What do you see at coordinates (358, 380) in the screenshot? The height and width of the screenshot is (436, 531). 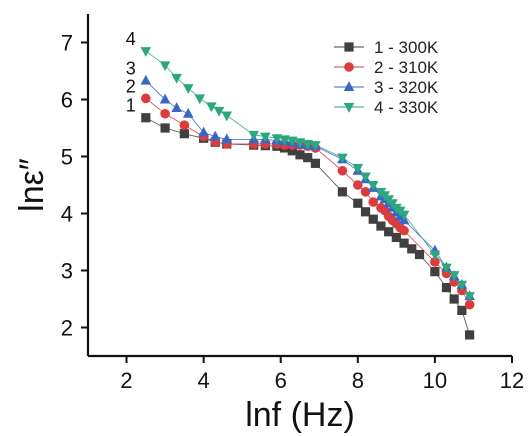 I see `x-tick-label: 8` at bounding box center [358, 380].